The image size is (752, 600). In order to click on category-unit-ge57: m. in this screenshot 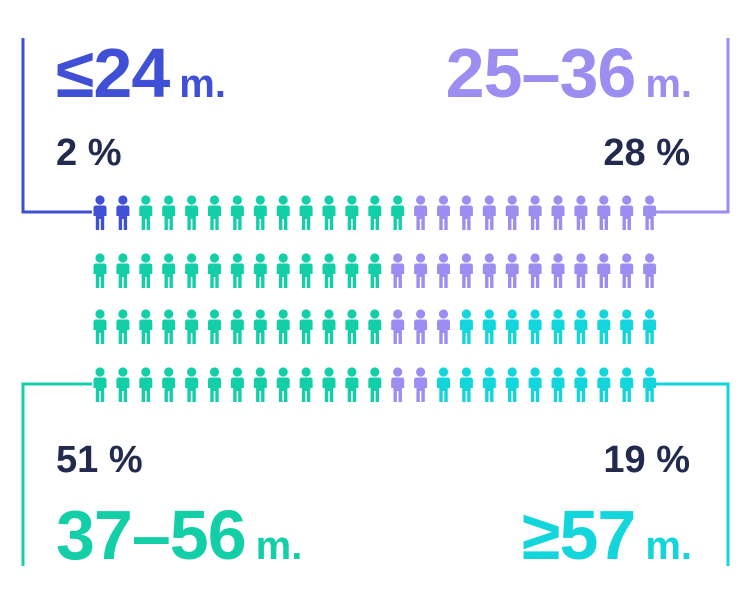, I will do `click(668, 546)`.